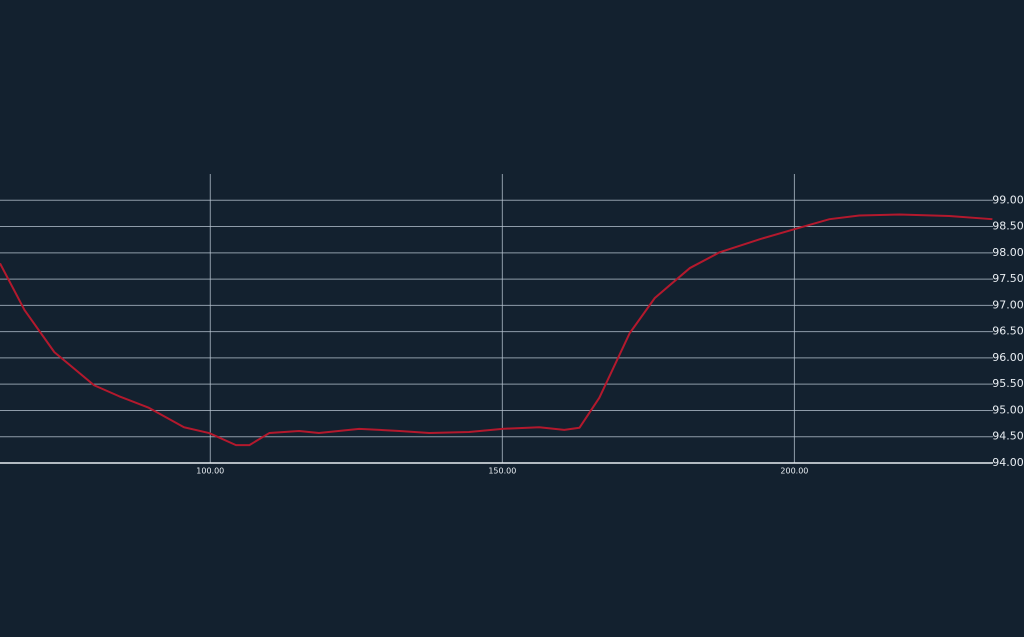 The width and height of the screenshot is (1024, 637). Describe the element at coordinates (1008, 226) in the screenshot. I see `y-tick-label: 98.50` at that location.